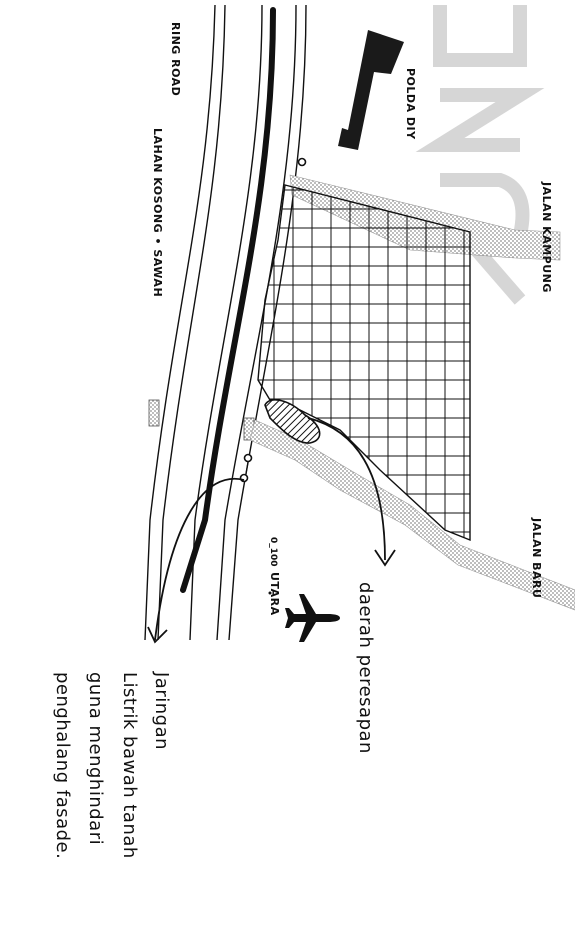 This screenshot has height=935, width=575. What do you see at coordinates (412, 515) in the screenshot?
I see `jalan-baru-road` at bounding box center [412, 515].